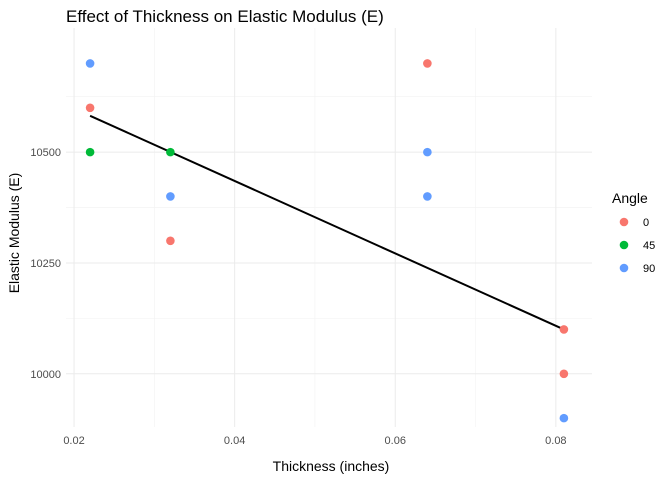 Image resolution: width=672 pixels, height=480 pixels. Describe the element at coordinates (633, 232) in the screenshot. I see `legend: Angle 0 45 90` at that location.